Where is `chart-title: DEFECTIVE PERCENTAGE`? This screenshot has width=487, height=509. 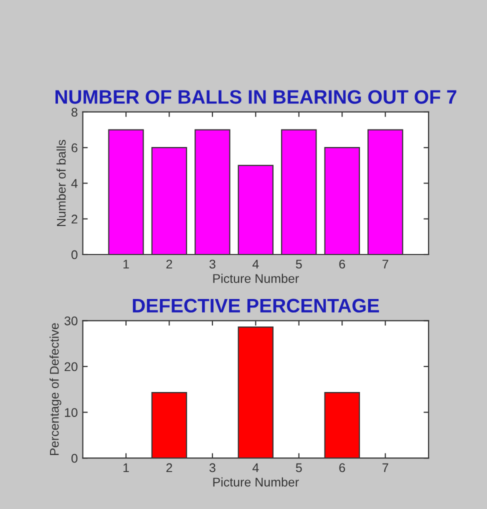
chart-title: DEFECTIVE PERCENTAGE is located at coordinates (255, 305).